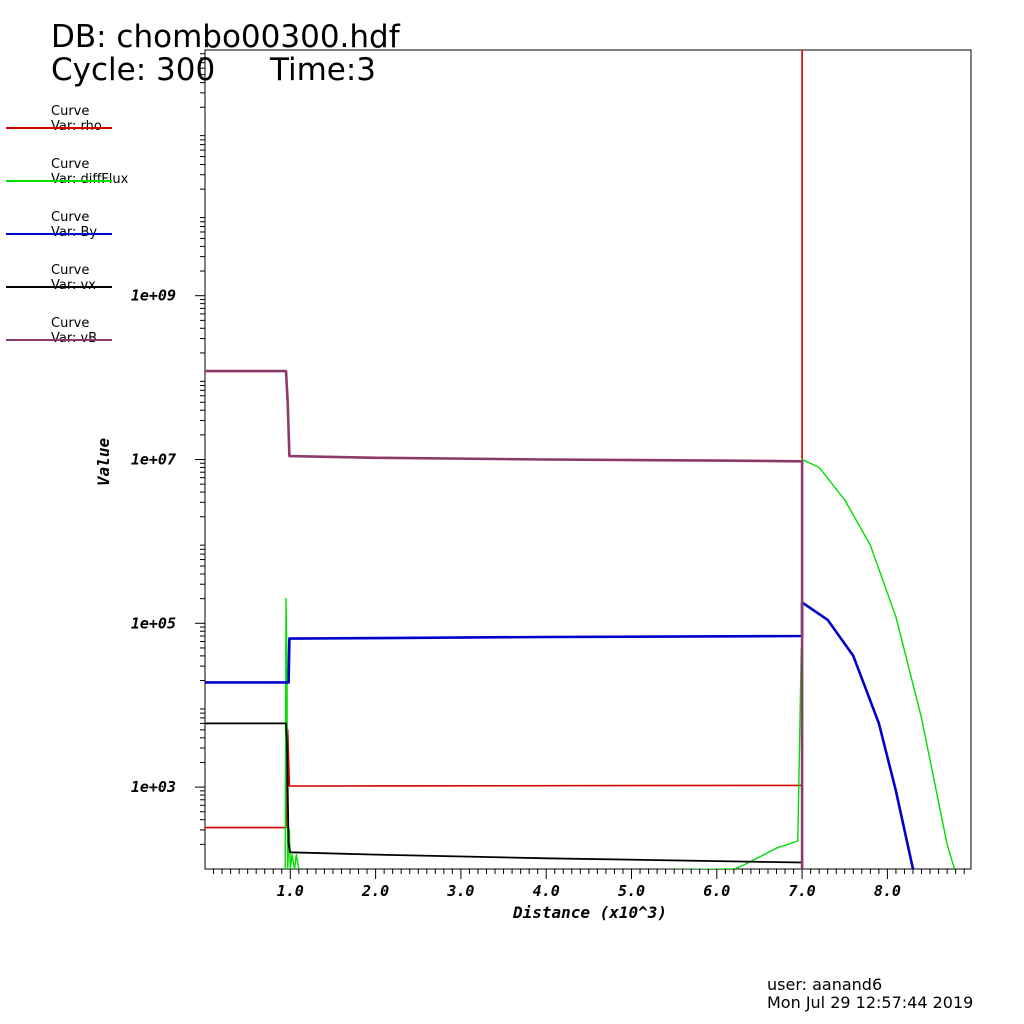  I want to click on legend-item-vx: Curve Var: vx, so click(57, 289).